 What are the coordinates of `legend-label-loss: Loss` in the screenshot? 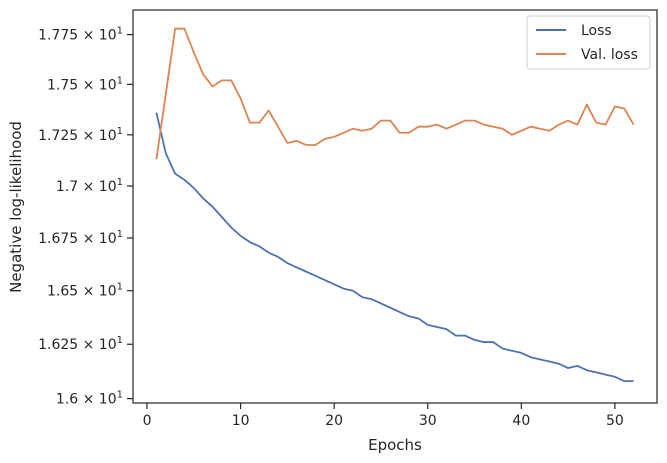 It's located at (596, 31).